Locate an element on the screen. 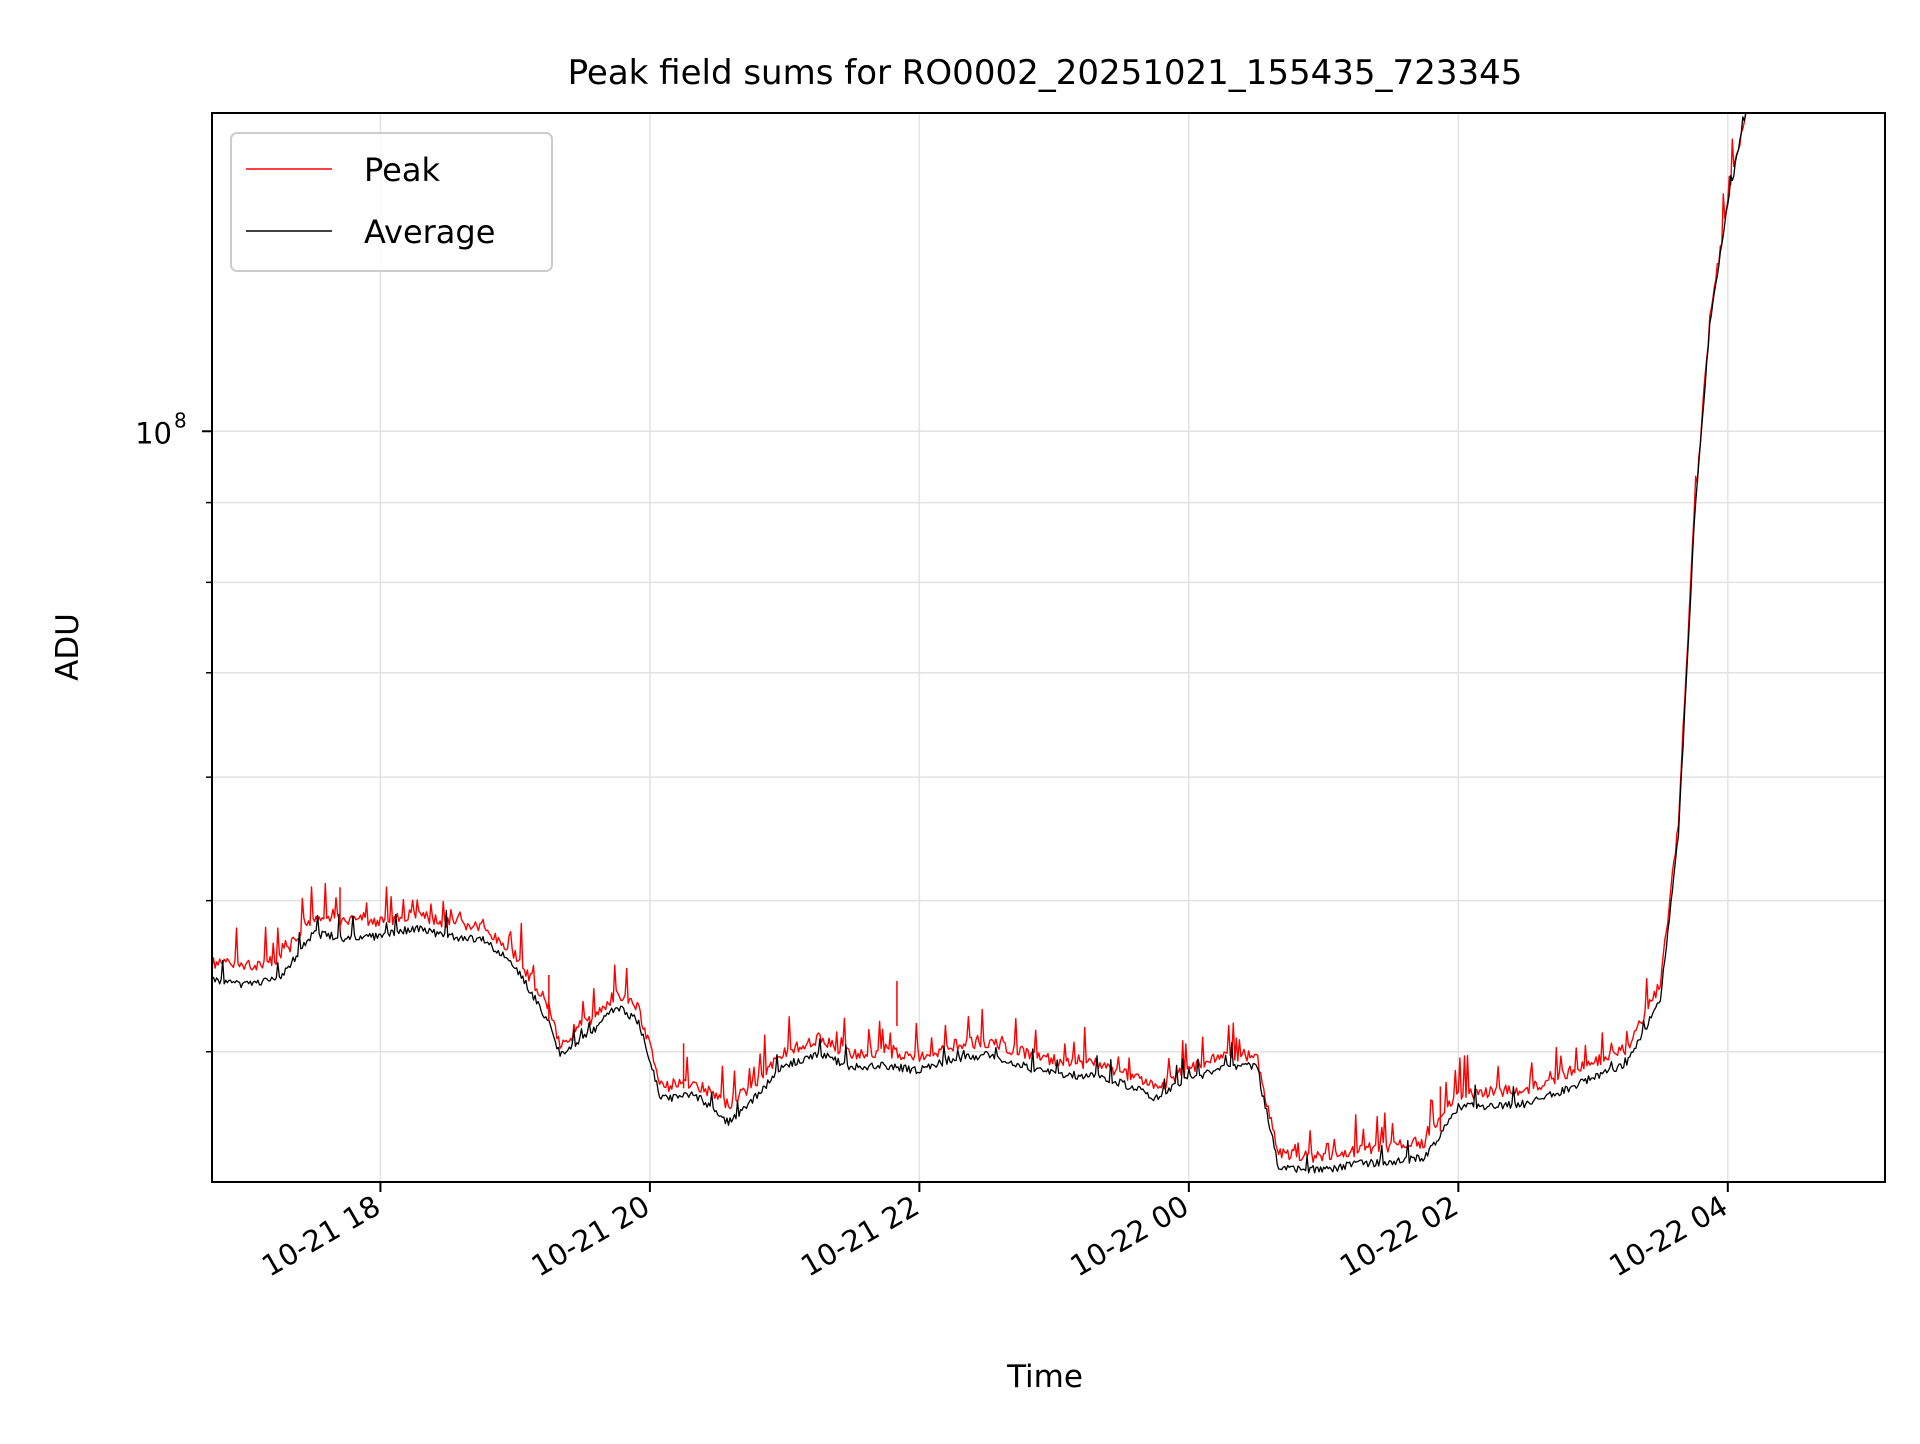 The image size is (1920, 1444). x-axis-label: Time is located at coordinates (1044, 1377).